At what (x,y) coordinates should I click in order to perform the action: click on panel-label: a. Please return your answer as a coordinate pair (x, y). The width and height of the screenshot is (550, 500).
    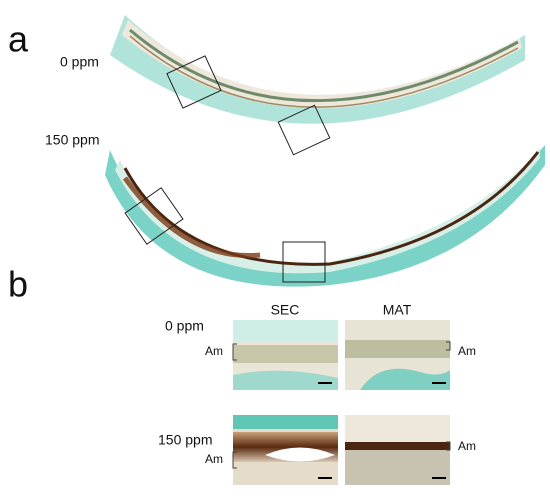
    Looking at the image, I should click on (18, 39).